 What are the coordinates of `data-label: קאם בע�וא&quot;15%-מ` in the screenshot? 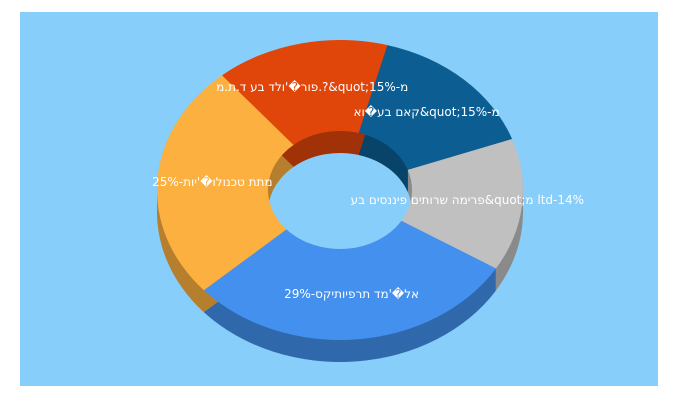 It's located at (426, 112).